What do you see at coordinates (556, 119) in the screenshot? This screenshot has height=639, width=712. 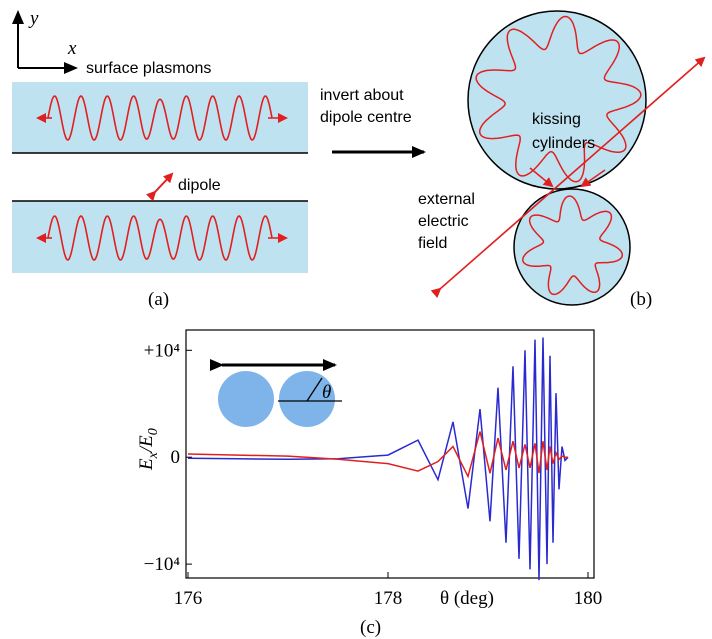 I see `circle-label: kissing` at bounding box center [556, 119].